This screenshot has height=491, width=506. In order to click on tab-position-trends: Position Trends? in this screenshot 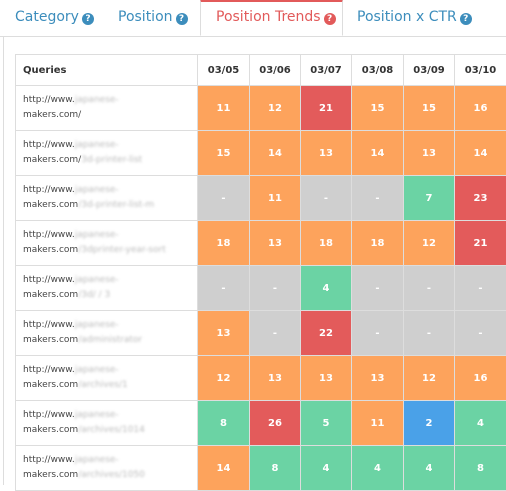, I will do `click(271, 18)`.